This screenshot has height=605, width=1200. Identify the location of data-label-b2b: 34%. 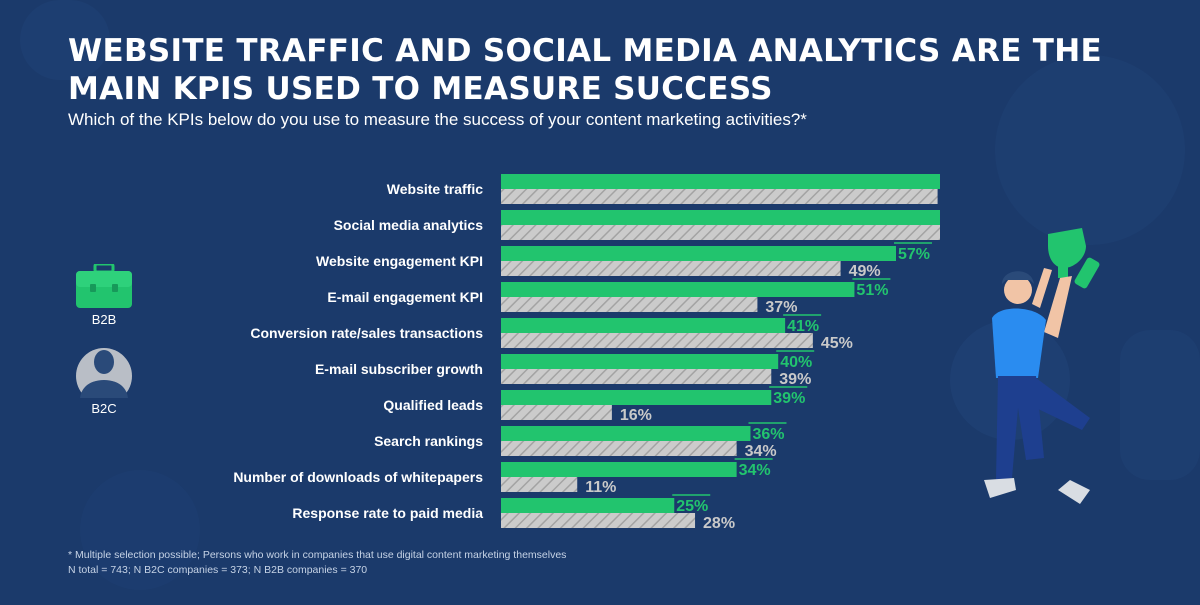
(755, 470).